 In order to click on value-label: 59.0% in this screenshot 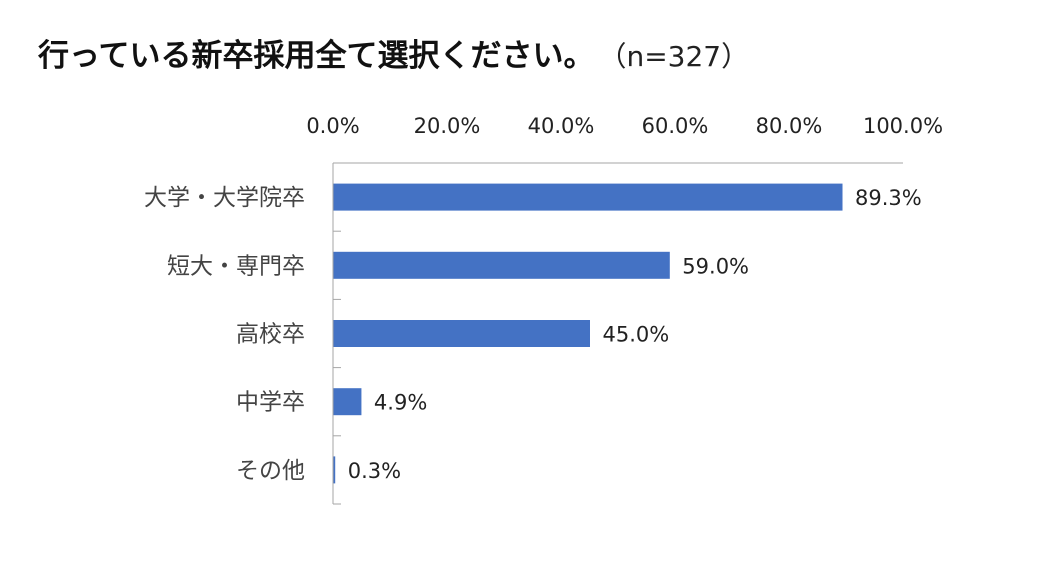, I will do `click(715, 266)`.